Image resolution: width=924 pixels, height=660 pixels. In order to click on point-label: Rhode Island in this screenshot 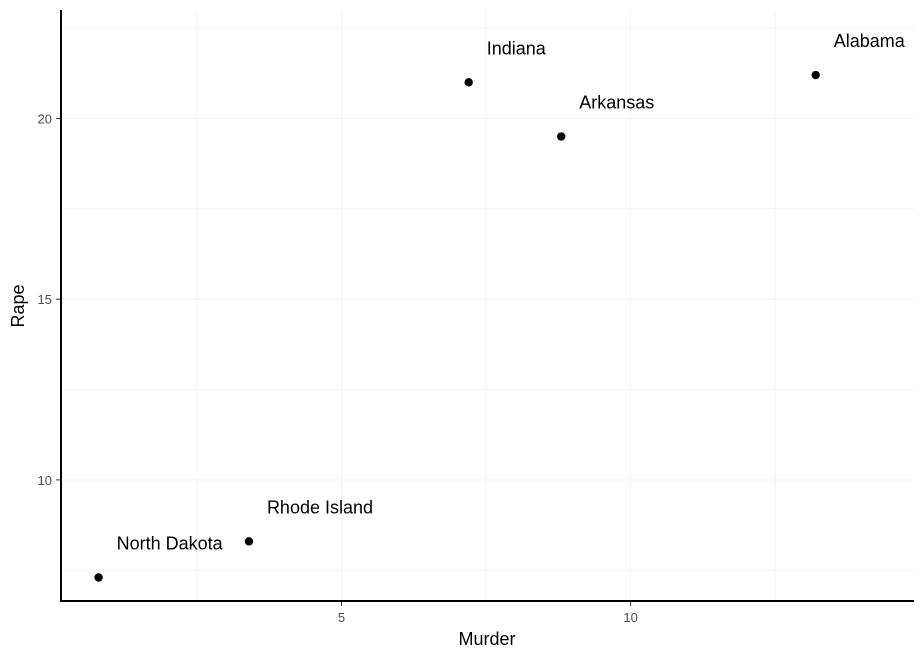, I will do `click(320, 507)`.